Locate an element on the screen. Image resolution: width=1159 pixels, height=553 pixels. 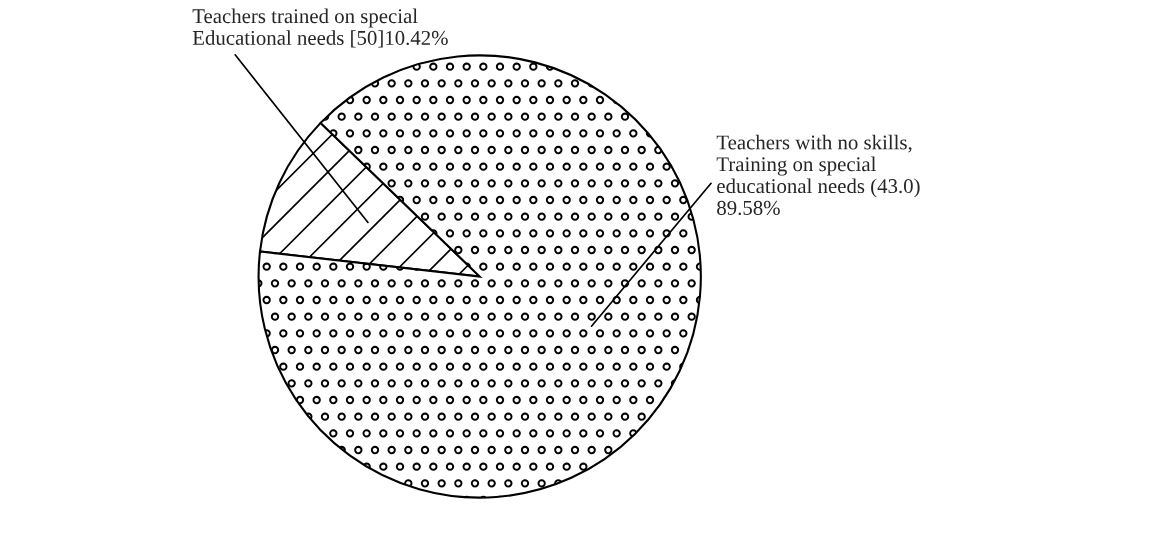
slice-label: Teachers with no skills, Training on special educational needs (43.0) 89.58% is located at coordinates (818, 174).